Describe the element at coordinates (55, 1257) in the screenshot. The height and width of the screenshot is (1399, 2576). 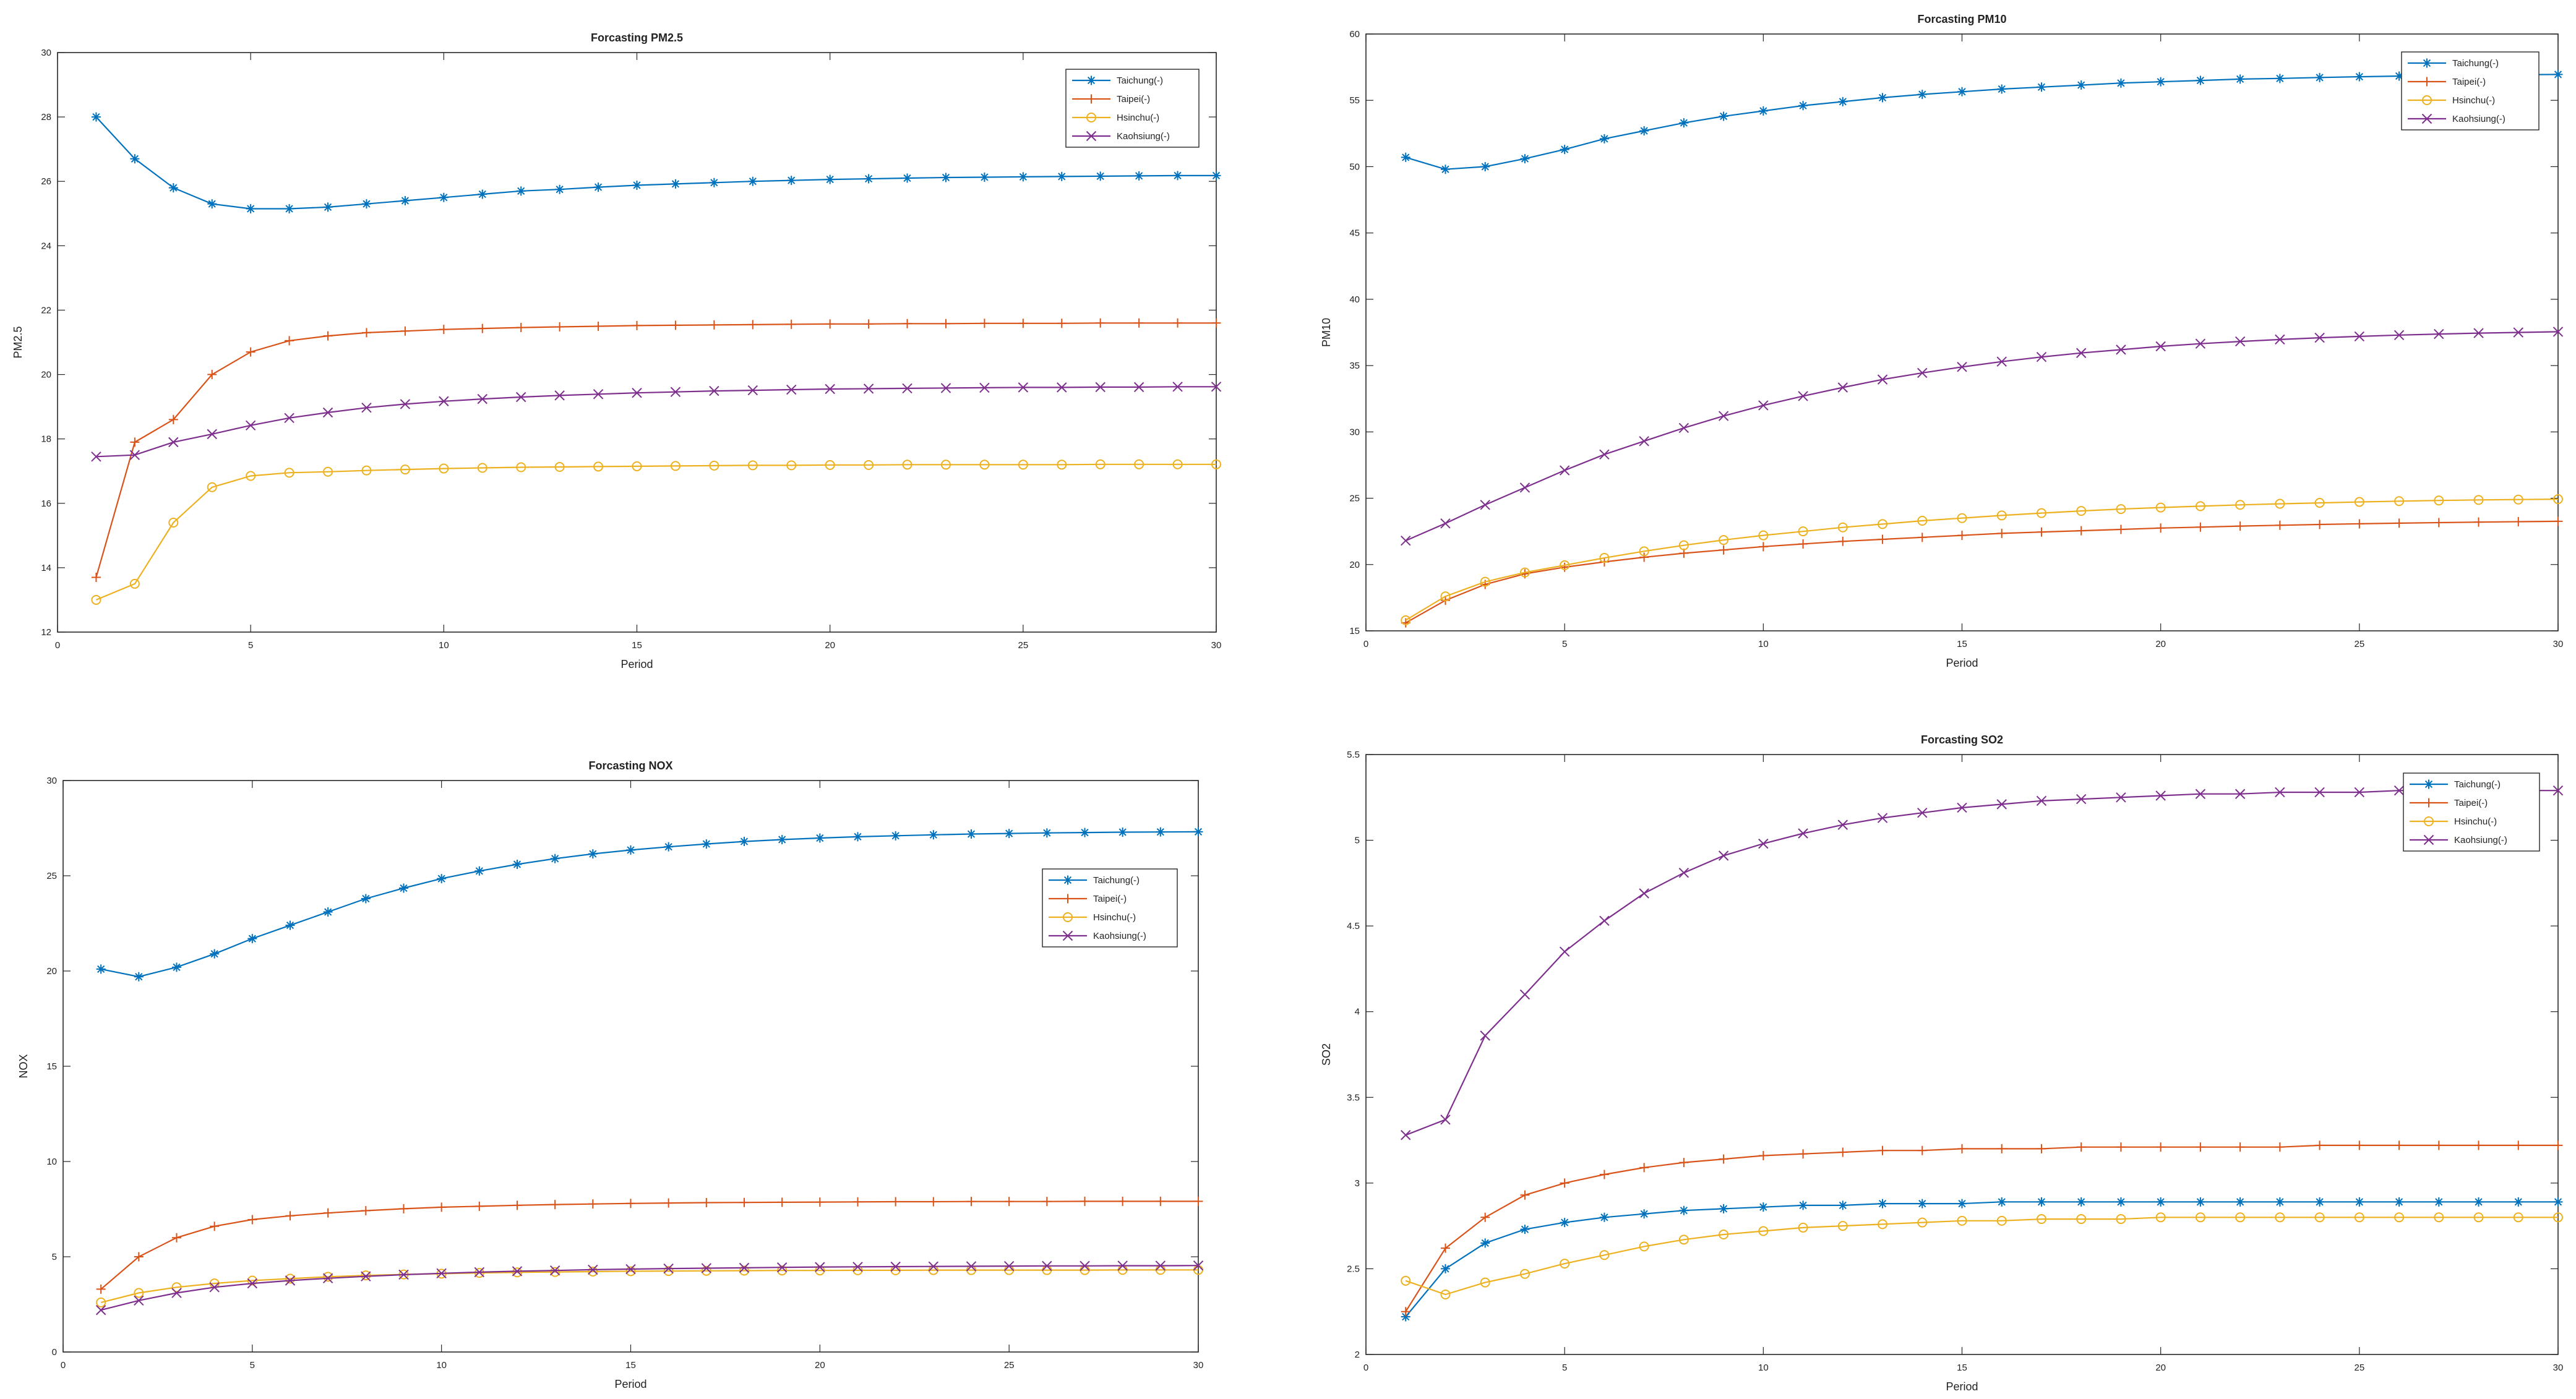
I see `y-tick-label: 5` at that location.